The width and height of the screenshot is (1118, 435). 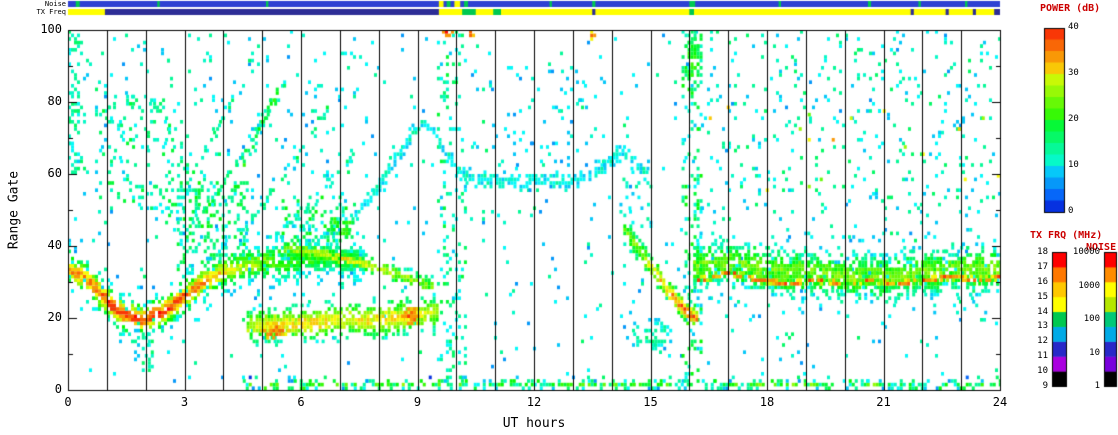 What do you see at coordinates (1073, 73) in the screenshot?
I see `power-tick-label: 30` at bounding box center [1073, 73].